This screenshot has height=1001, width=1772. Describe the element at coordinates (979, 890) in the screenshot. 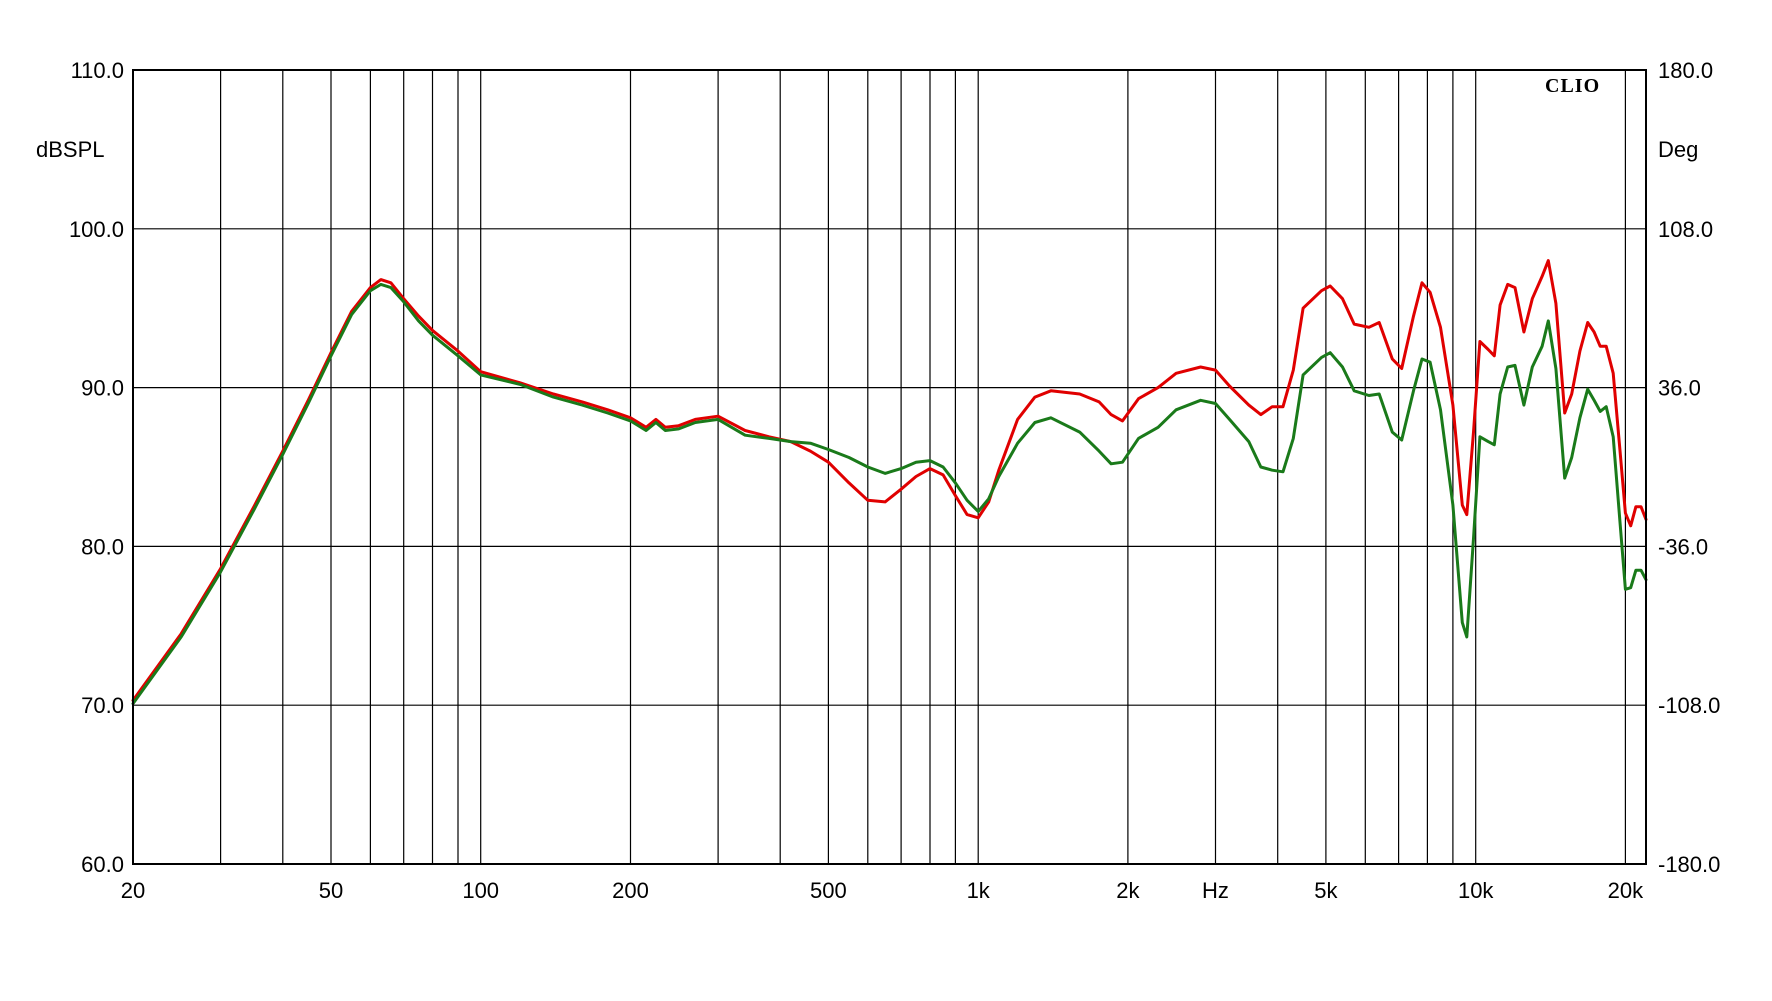

I see `x-tick-label: 1k` at that location.